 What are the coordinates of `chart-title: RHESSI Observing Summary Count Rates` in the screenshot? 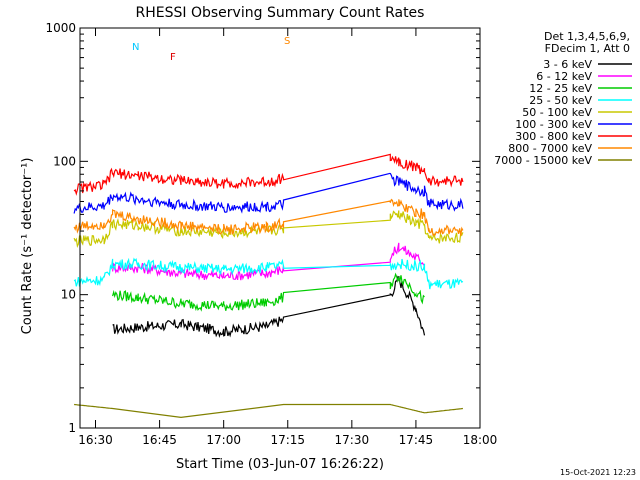 It's located at (280, 13).